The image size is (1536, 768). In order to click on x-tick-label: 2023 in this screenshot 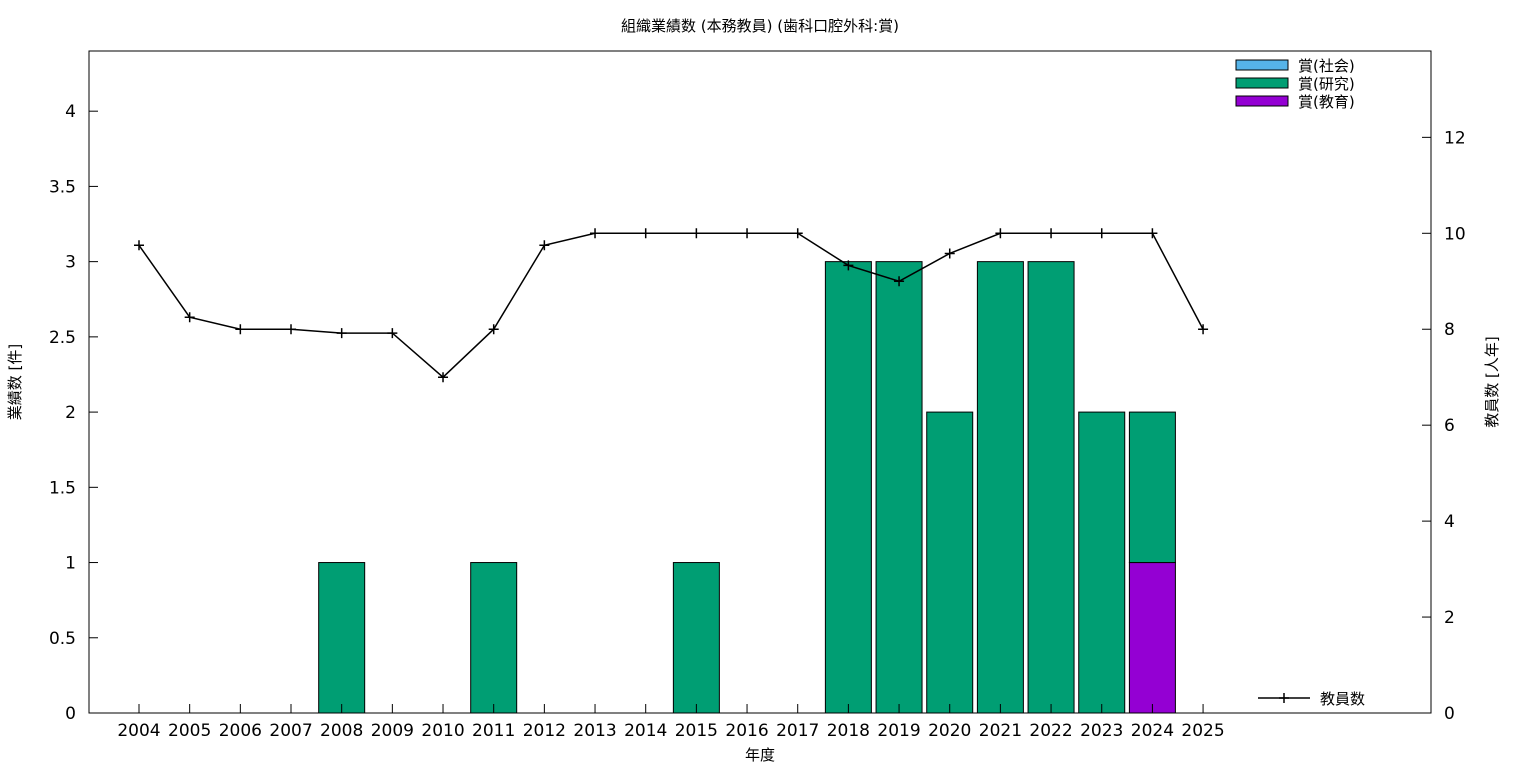, I will do `click(1101, 731)`.